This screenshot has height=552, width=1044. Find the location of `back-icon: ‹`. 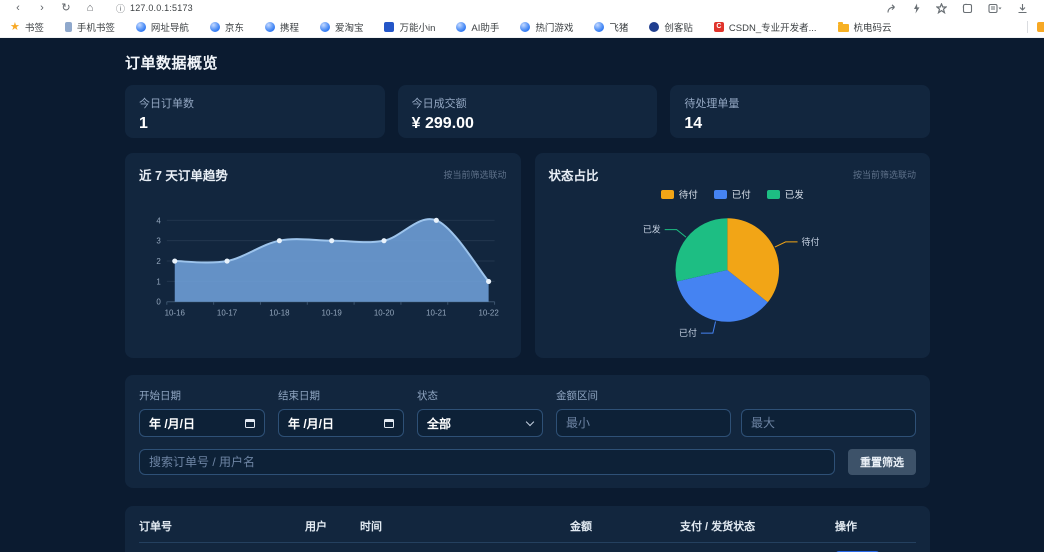

back-icon: ‹ is located at coordinates (18, 8).